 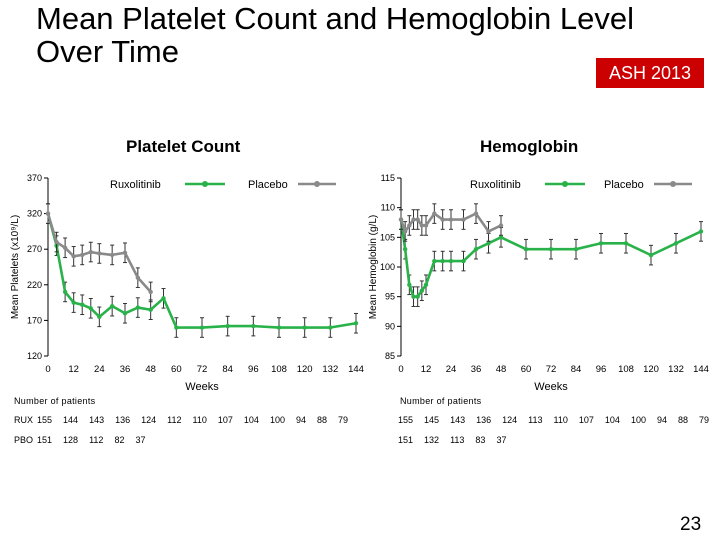 What do you see at coordinates (704, 420) in the screenshot?
I see `patient-count: 79` at bounding box center [704, 420].